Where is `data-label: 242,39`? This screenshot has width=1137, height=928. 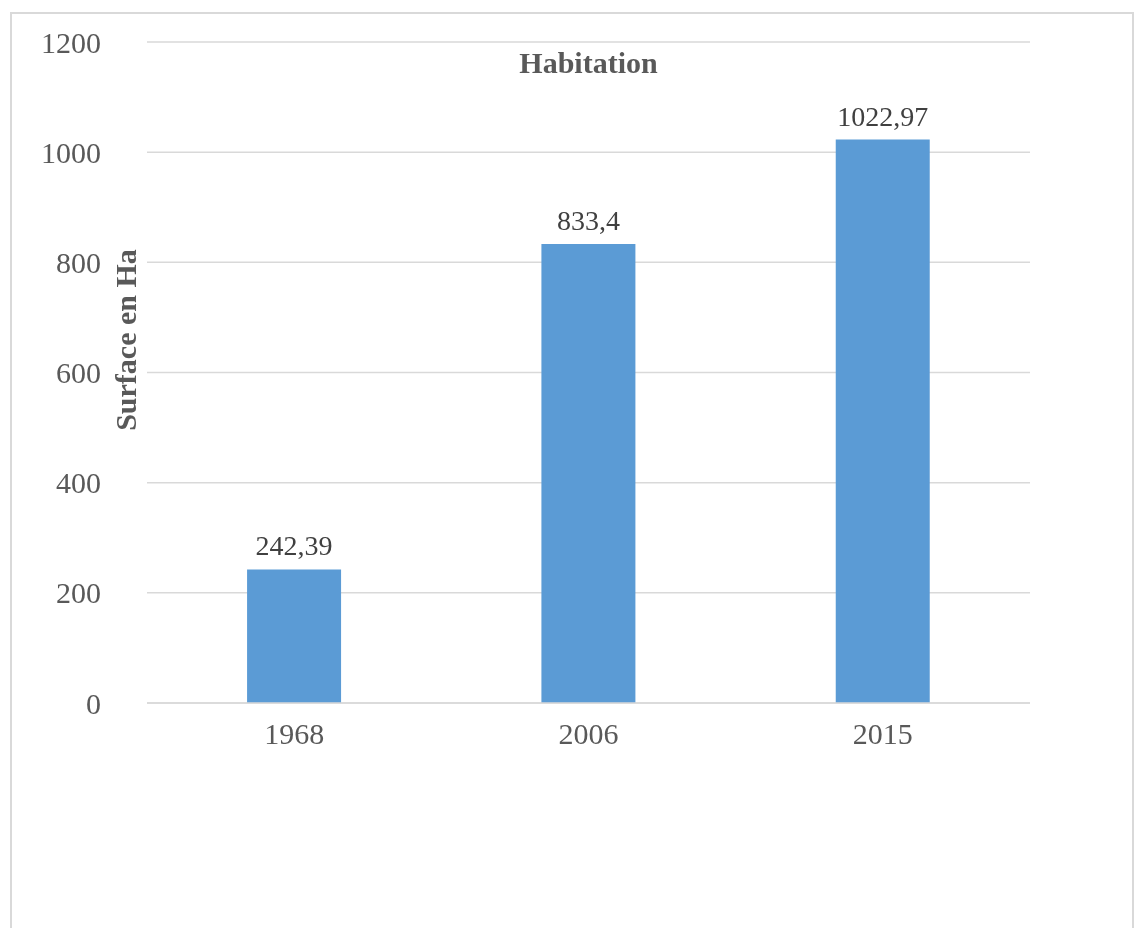 data-label: 242,39 is located at coordinates (294, 546).